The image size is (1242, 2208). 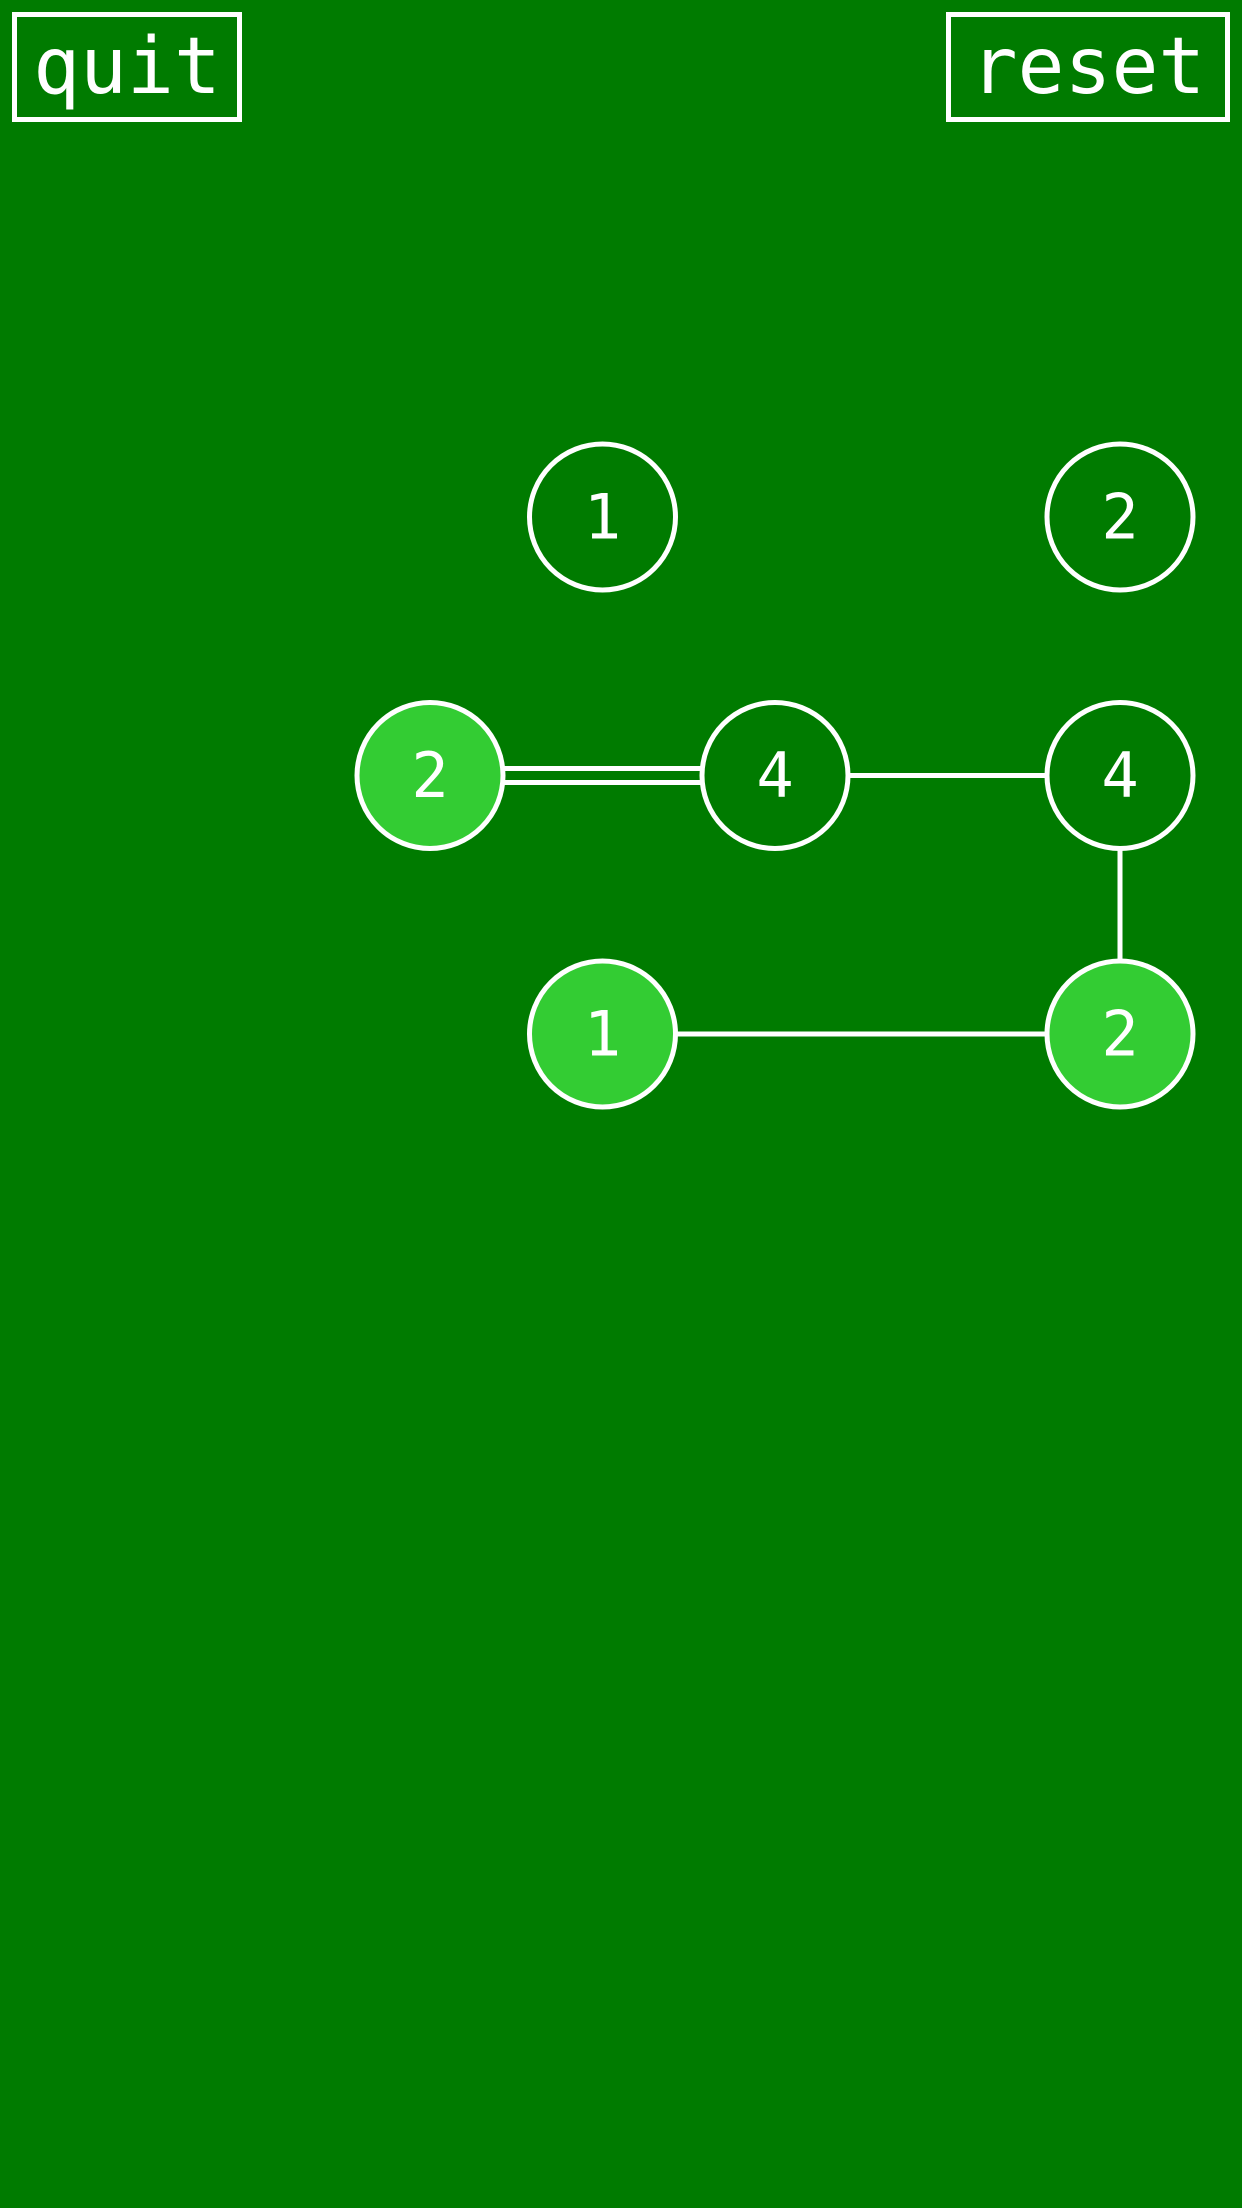 I want to click on island-e: 4, so click(x=1120, y=775).